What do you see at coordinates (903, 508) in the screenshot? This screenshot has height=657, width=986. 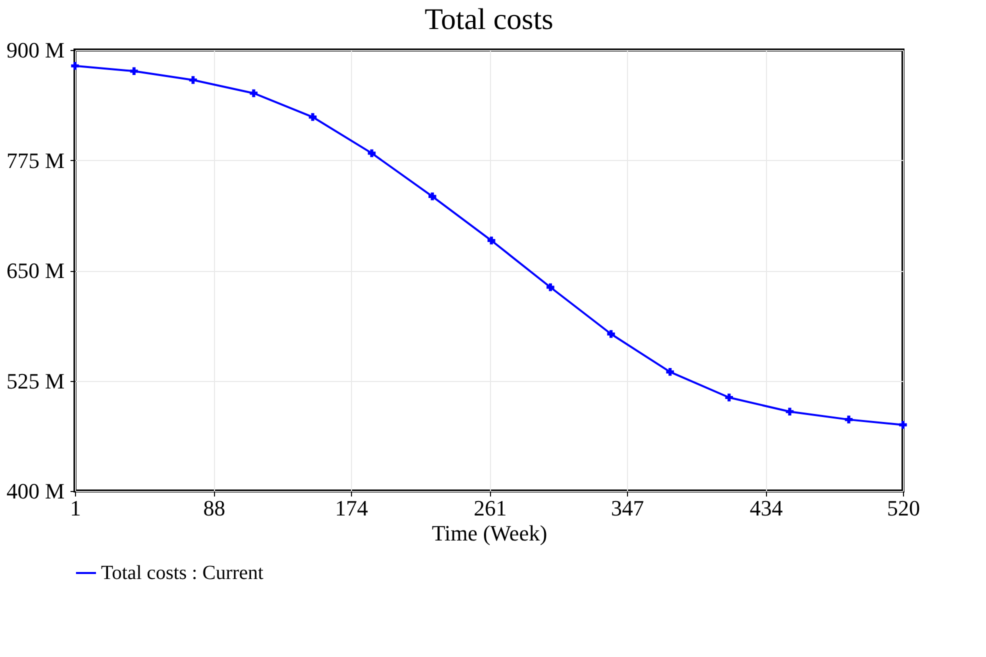 I see `x-tick-label: 520` at bounding box center [903, 508].